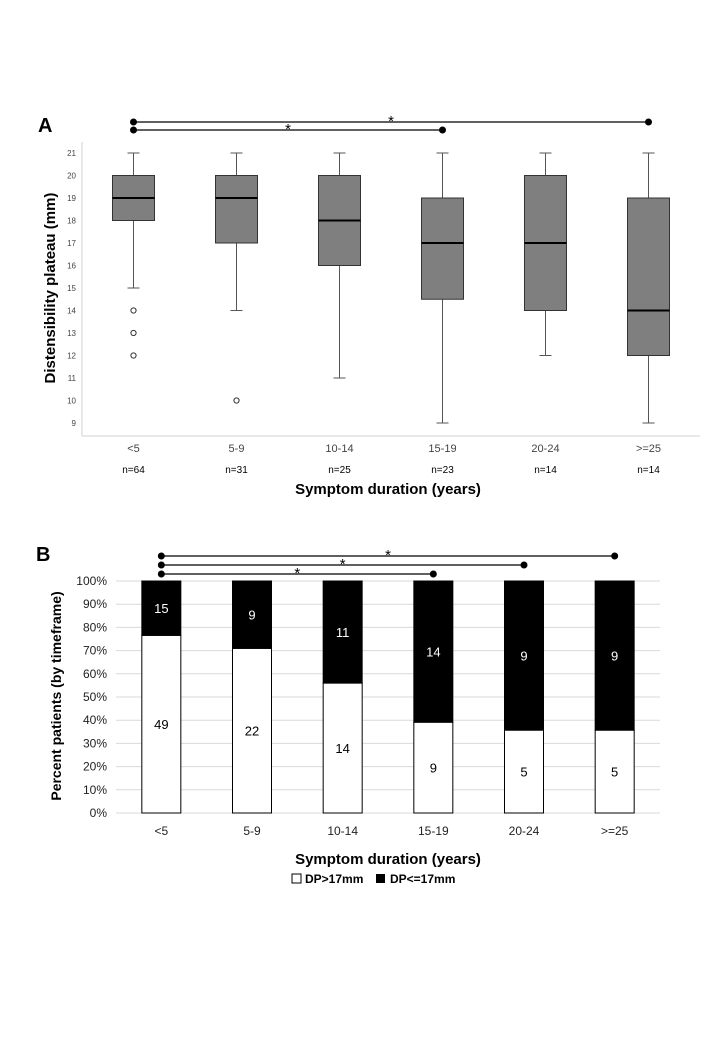  Describe the element at coordinates (71, 198) in the screenshot. I see `panel-a-y-tick-label: 19` at that location.